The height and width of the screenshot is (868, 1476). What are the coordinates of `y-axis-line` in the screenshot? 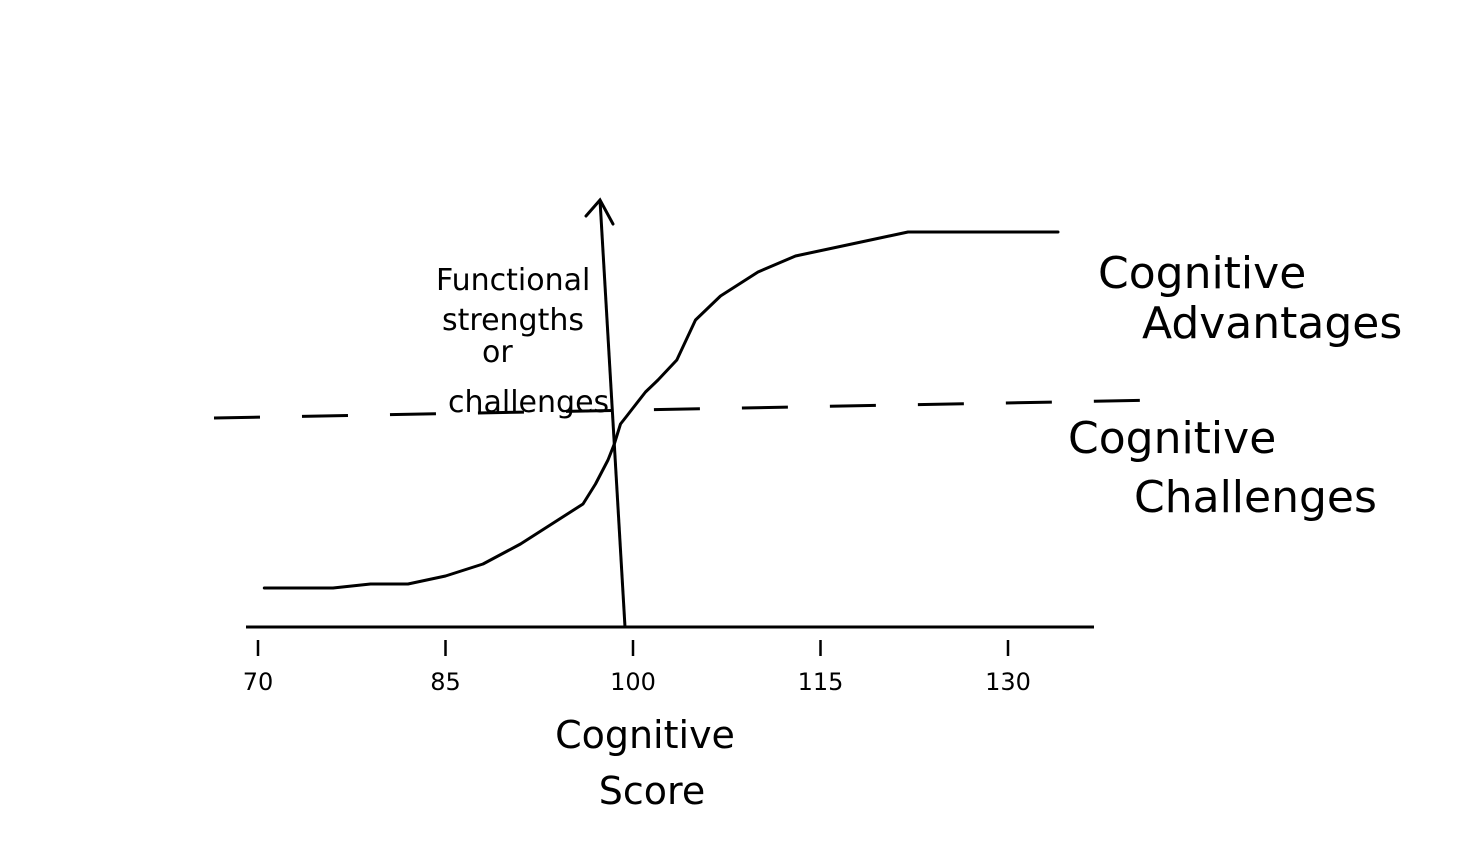 It's located at (612, 413).